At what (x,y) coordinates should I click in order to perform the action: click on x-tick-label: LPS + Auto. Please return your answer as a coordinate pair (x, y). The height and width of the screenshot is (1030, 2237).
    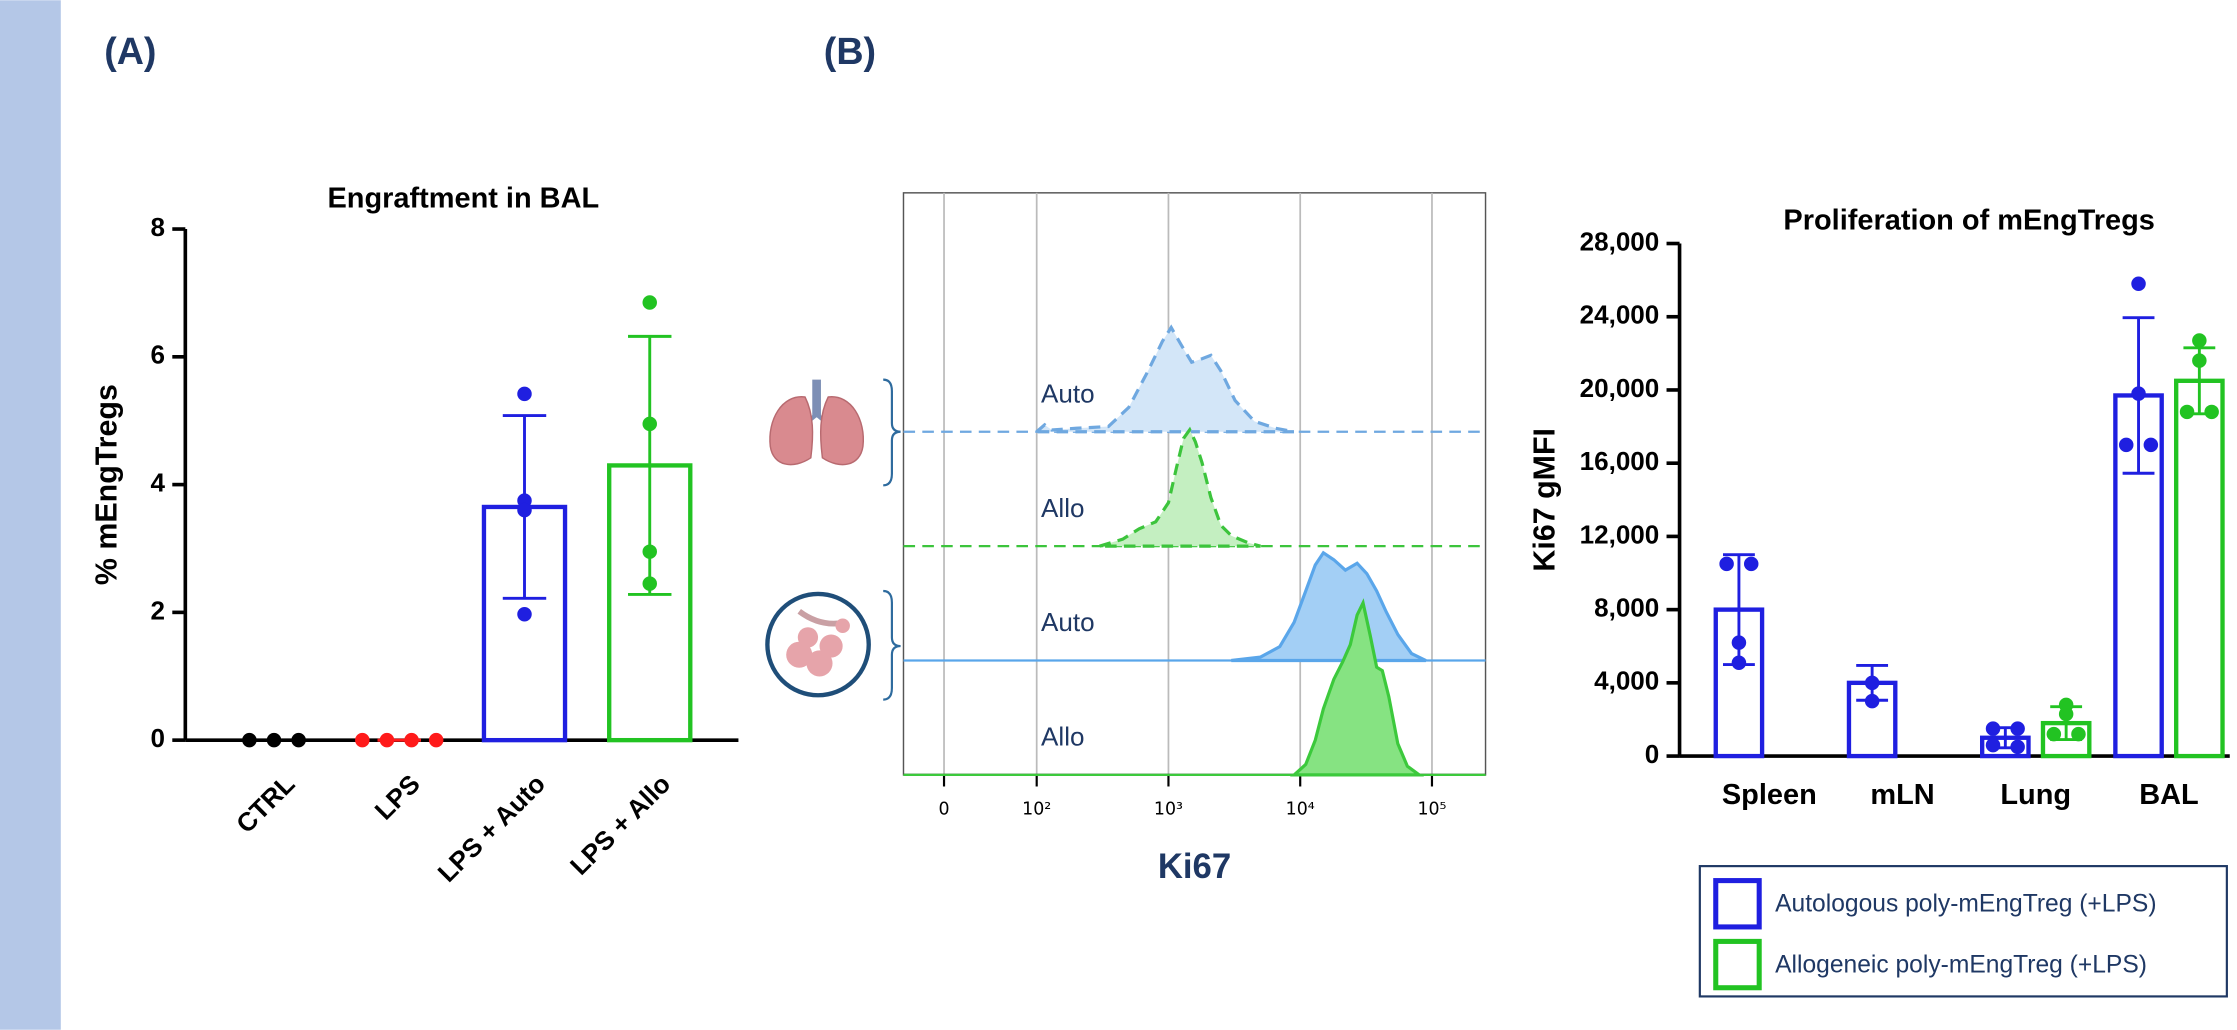
    Looking at the image, I should click on (491, 828).